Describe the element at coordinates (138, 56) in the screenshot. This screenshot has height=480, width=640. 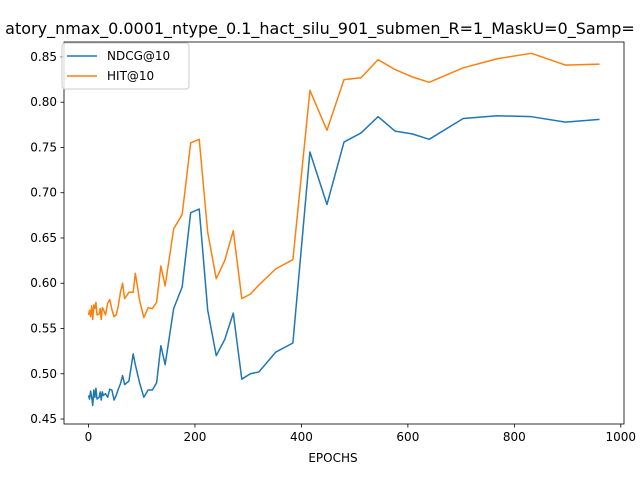
I see `legend-label: NDCG@10` at that location.